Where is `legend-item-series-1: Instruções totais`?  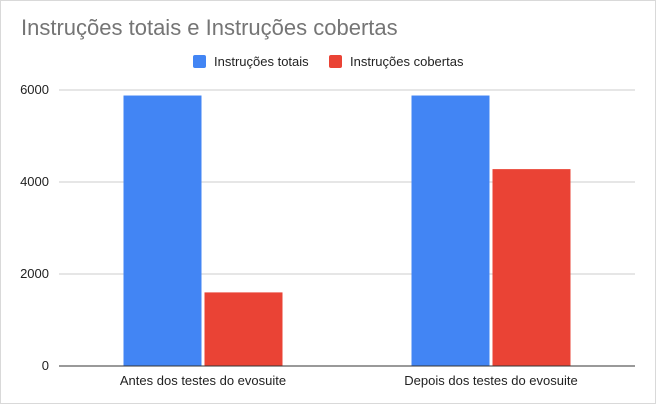 legend-item-series-1: Instruções totais is located at coordinates (251, 61).